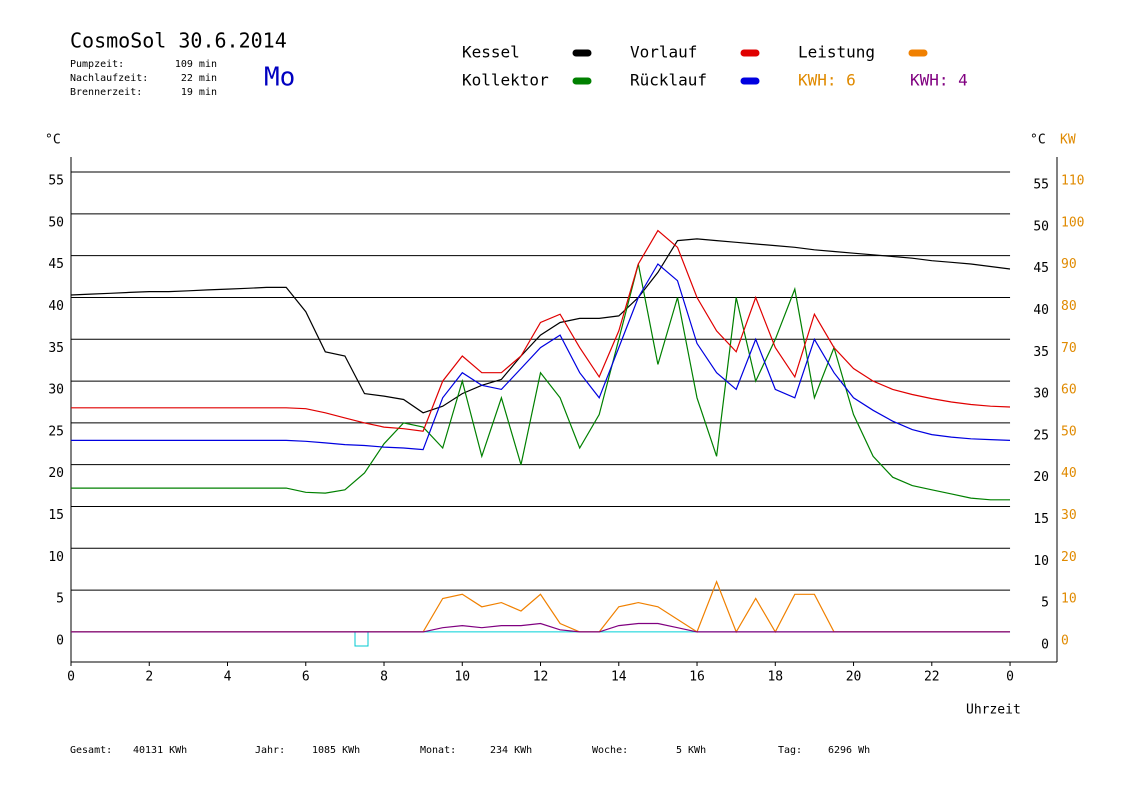  What do you see at coordinates (53, 140) in the screenshot?
I see `y-axis-label: °C` at bounding box center [53, 140].